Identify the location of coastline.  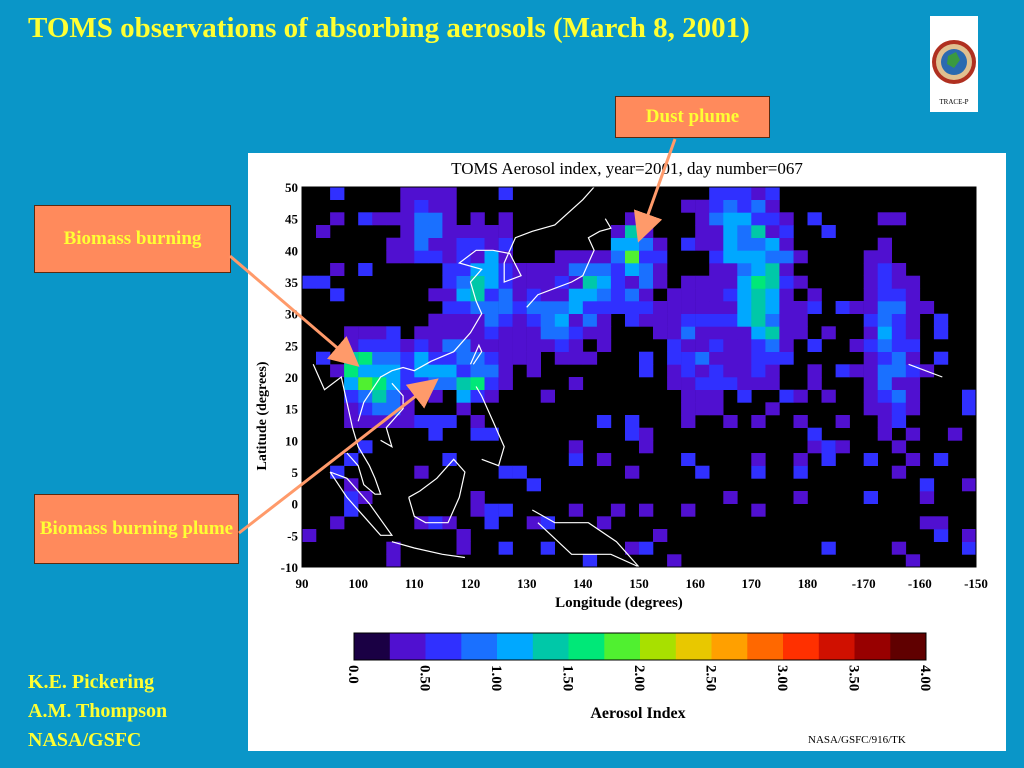
(569, 263).